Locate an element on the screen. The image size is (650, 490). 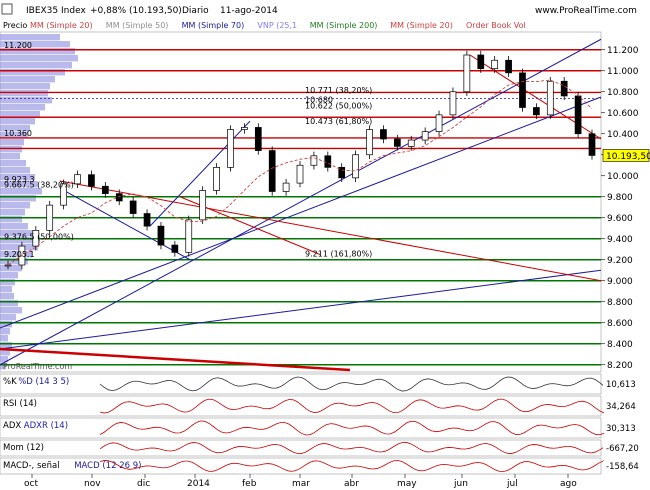
header-symbol: IBEX35 Index is located at coordinates (56, 11).